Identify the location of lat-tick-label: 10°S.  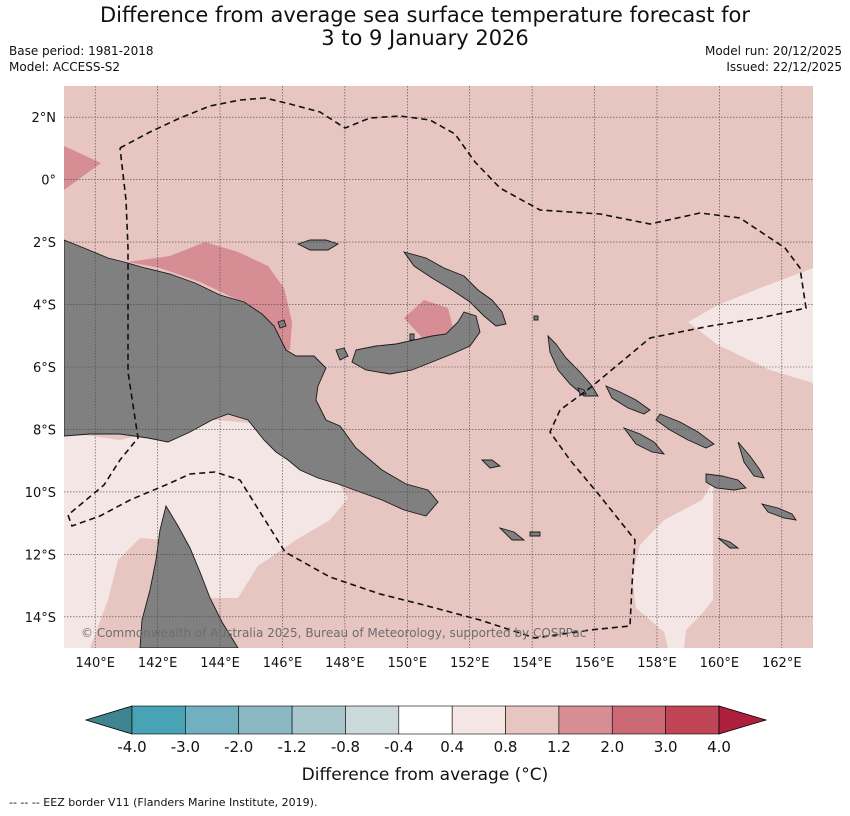
(40, 493).